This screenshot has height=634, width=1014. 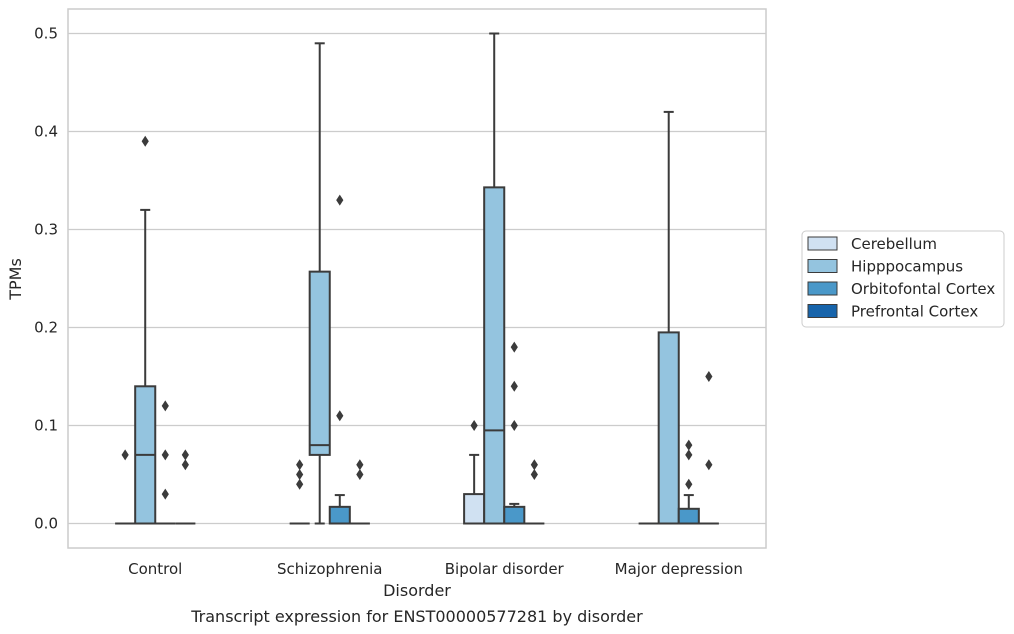 What do you see at coordinates (46, 279) in the screenshot?
I see `y-tick-labels: 0.0 0.1 0.2 0.3 0.4 0.5` at bounding box center [46, 279].